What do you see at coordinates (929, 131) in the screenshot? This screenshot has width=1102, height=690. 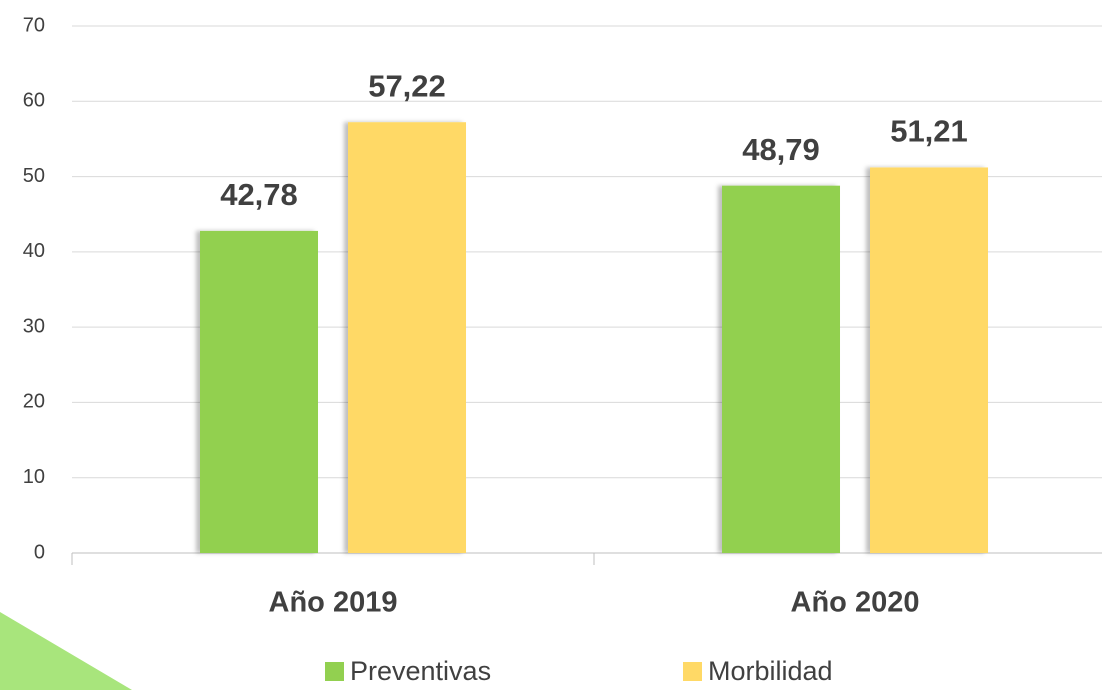 I see `value-label: 51,21` at bounding box center [929, 131].